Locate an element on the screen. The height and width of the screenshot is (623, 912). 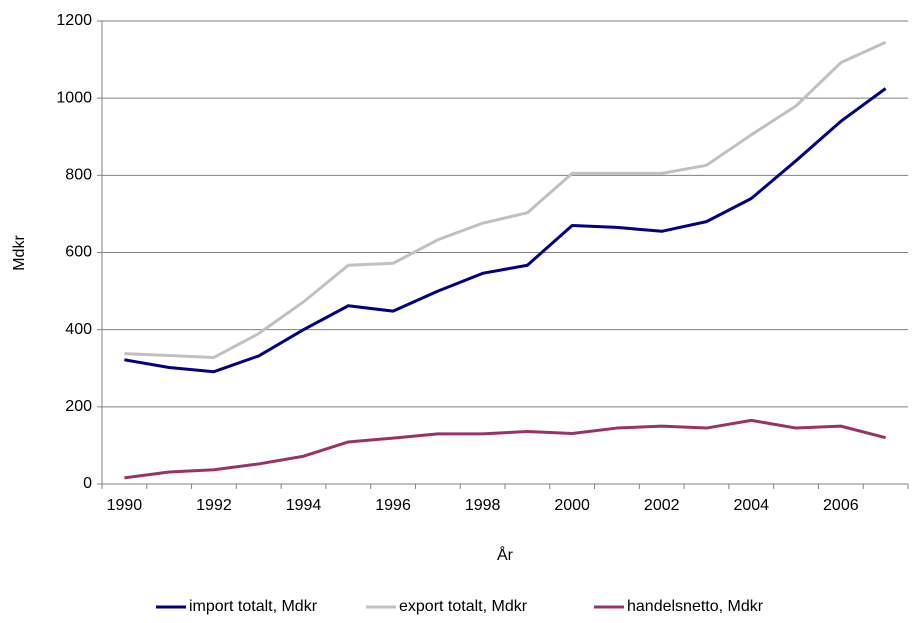
x-tick-label: 2006 is located at coordinates (841, 505).